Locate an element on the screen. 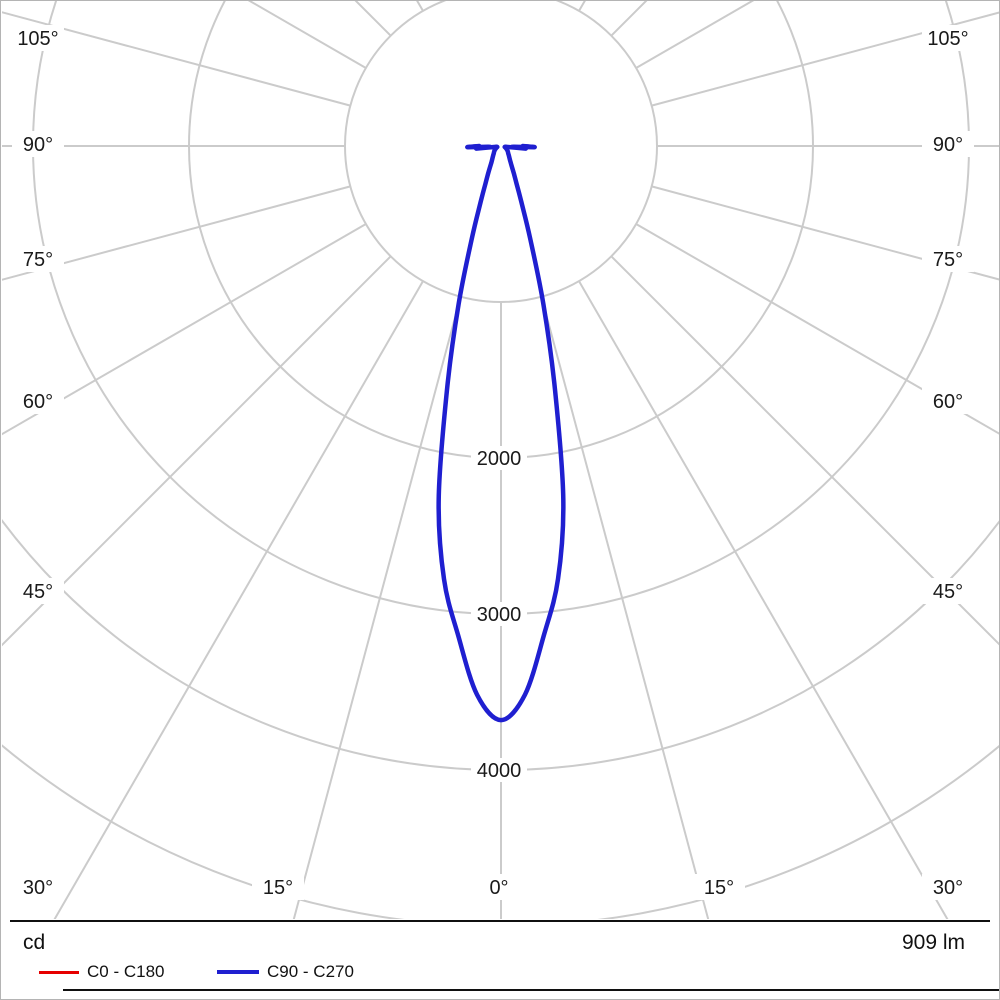  c90-c270-legend-label: C90 - C270 is located at coordinates (310, 971).